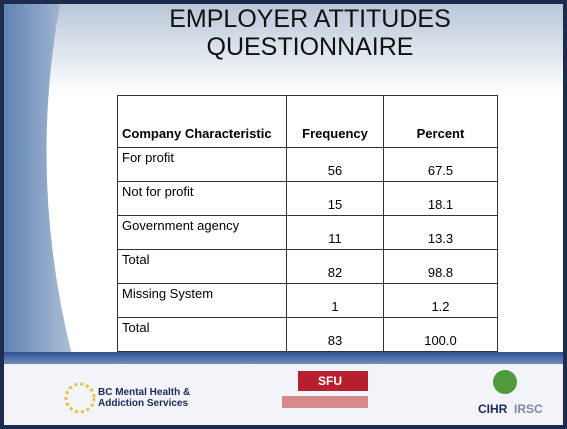 This screenshot has width=567, height=429. What do you see at coordinates (335, 121) in the screenshot?
I see `header-cell: Frequency` at bounding box center [335, 121].